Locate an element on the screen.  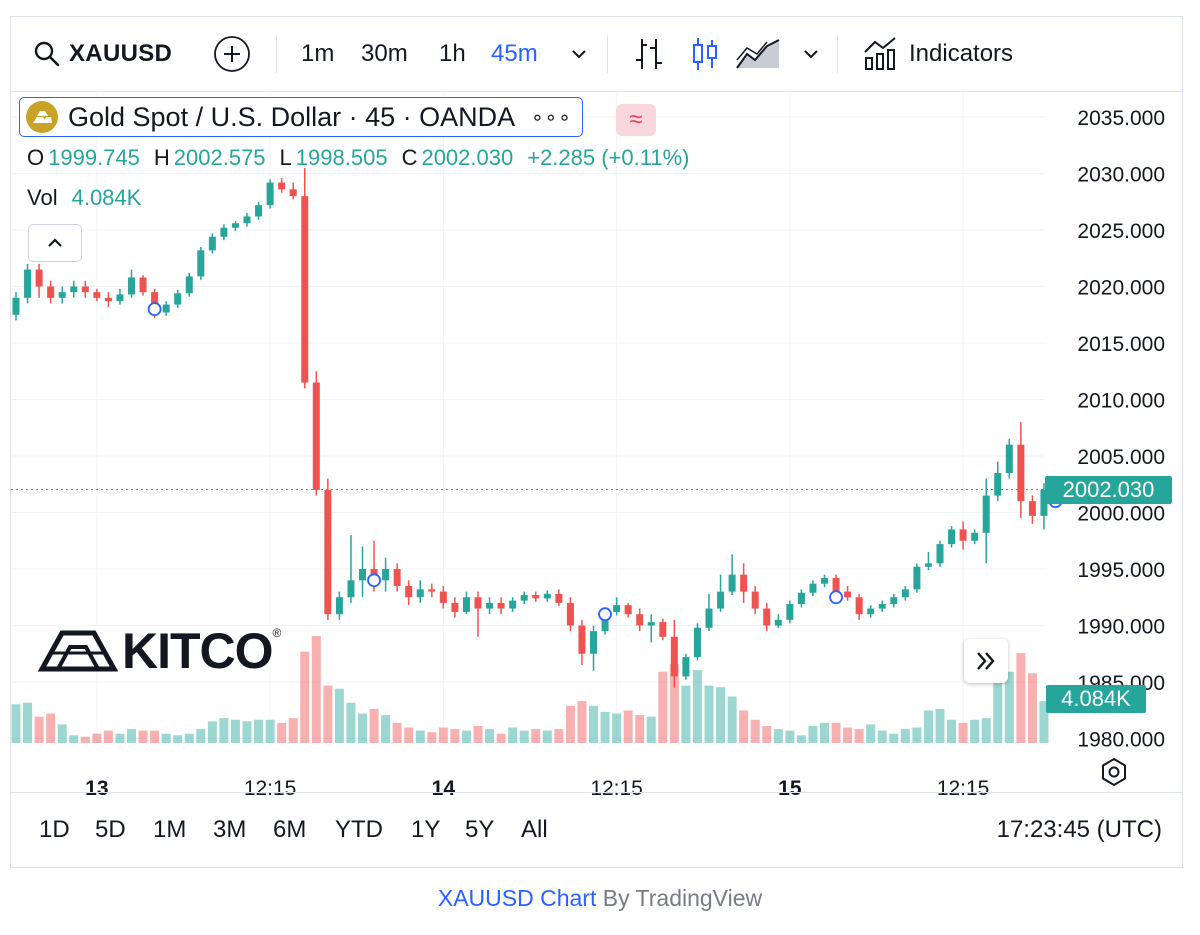
scroll-to-realtime-button is located at coordinates (986, 661).